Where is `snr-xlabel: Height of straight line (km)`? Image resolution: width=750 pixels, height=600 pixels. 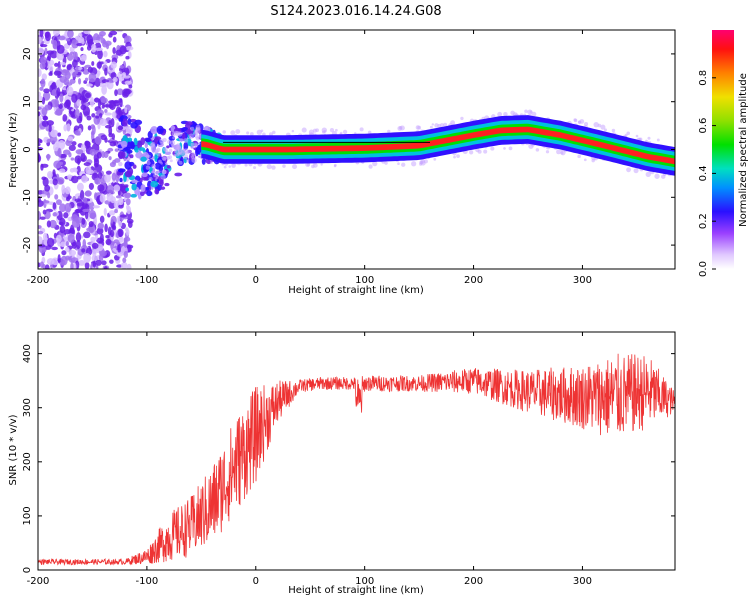 snr-xlabel: Height of straight line (km) is located at coordinates (356, 590).